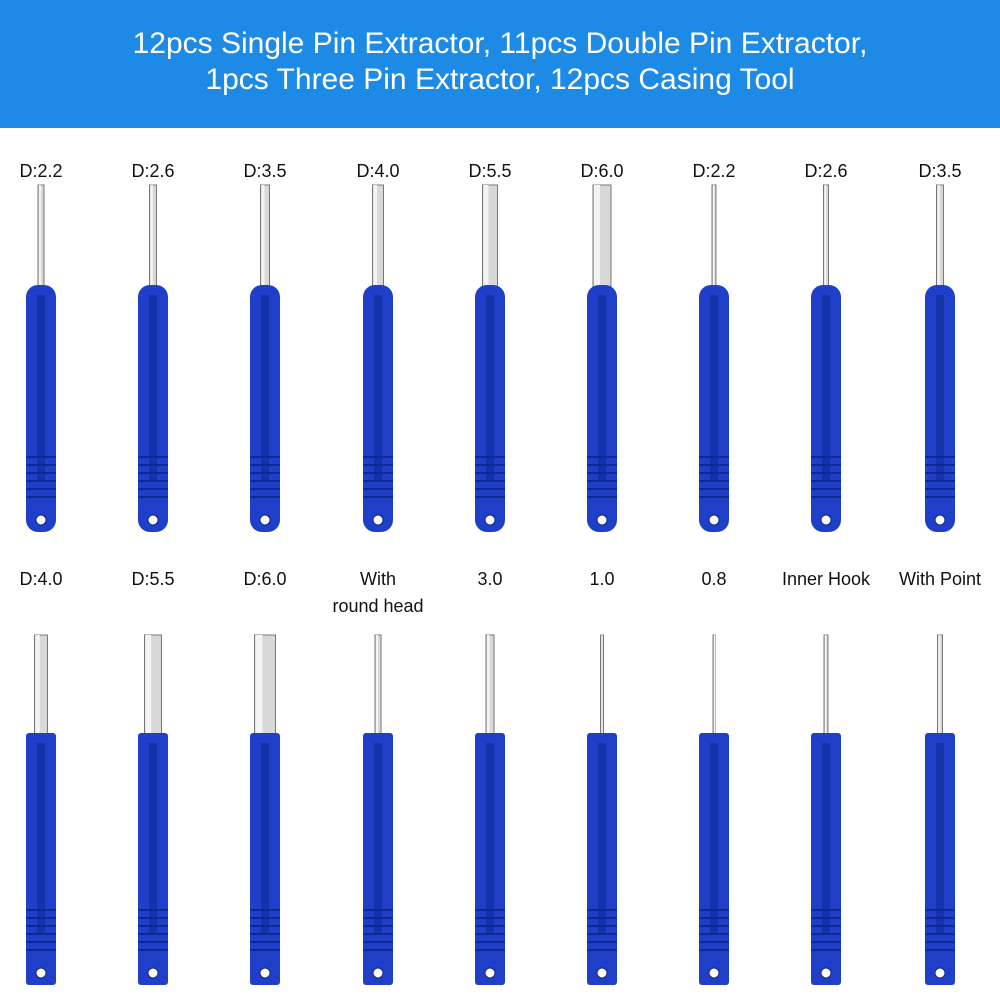  I want to click on tool-label-line: 0.8, so click(714, 579).